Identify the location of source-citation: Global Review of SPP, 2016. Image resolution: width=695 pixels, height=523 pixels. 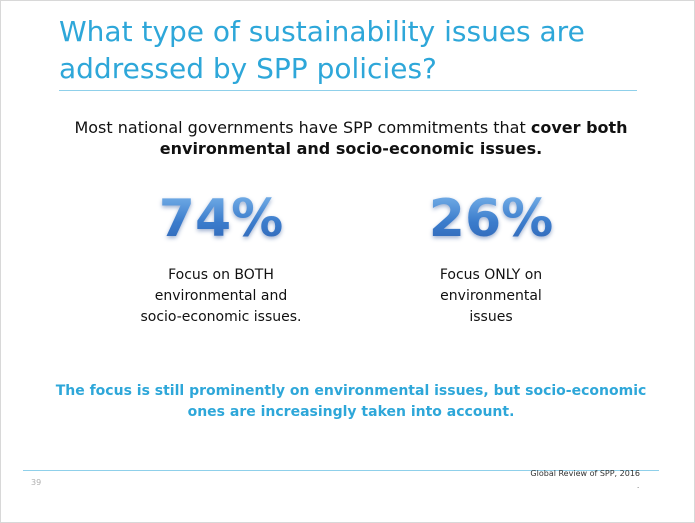
(585, 473).